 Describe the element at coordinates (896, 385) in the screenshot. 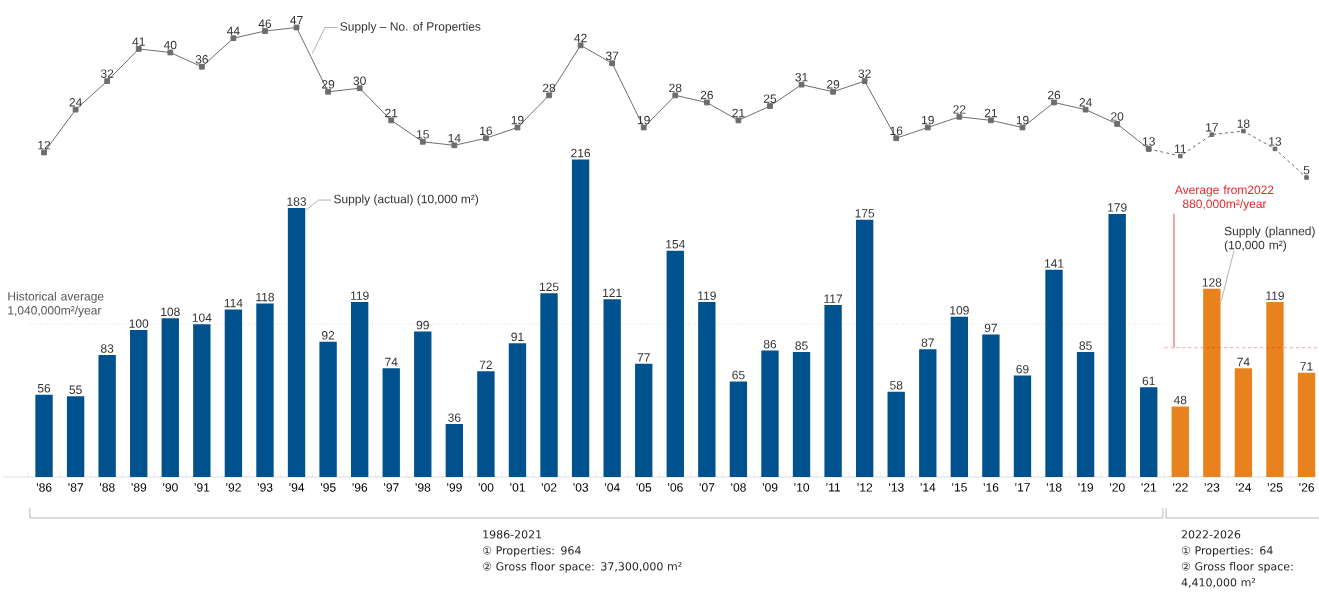

I see `data-label: 58` at that location.